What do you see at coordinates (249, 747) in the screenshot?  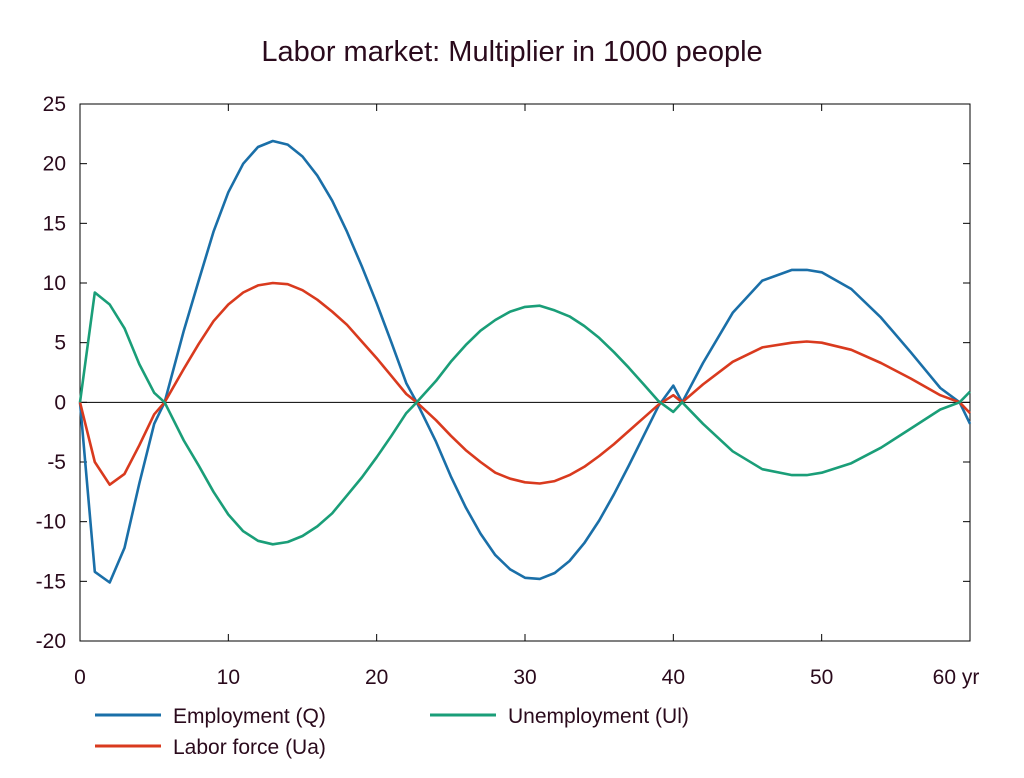 I see `legend-label: Labor force (Ua)` at bounding box center [249, 747].